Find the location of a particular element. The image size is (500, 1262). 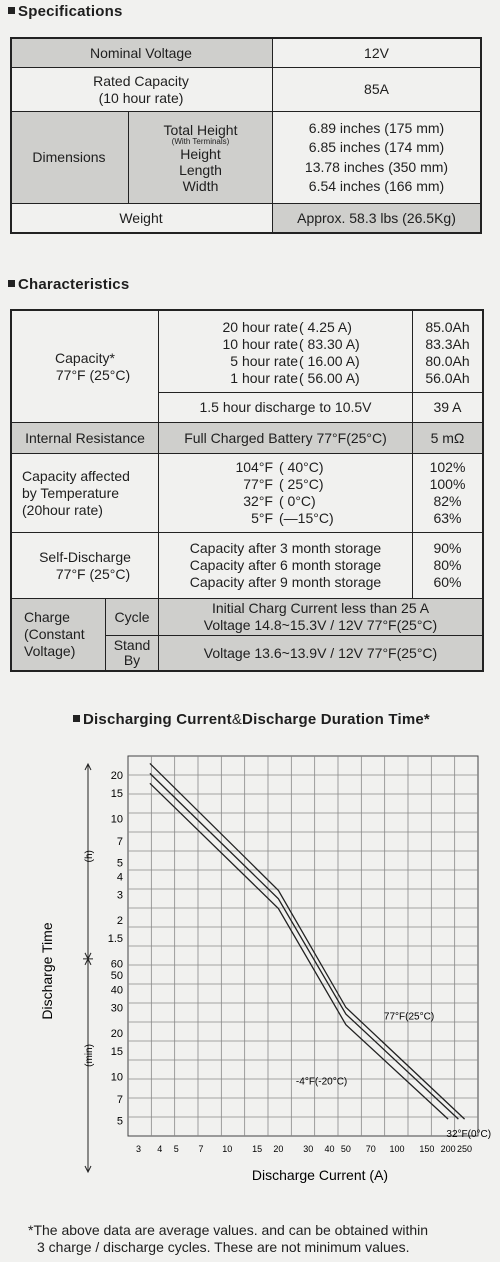

rate-5h-value: 80.0Ah is located at coordinates (447, 361).